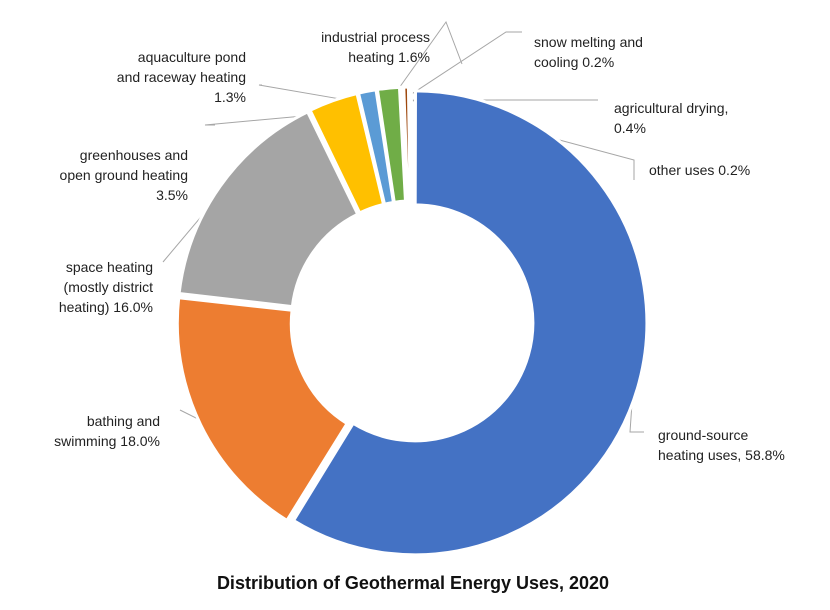 The height and width of the screenshot is (610, 830). I want to click on data-label-other-uses: other uses 0.2%, so click(699, 170).